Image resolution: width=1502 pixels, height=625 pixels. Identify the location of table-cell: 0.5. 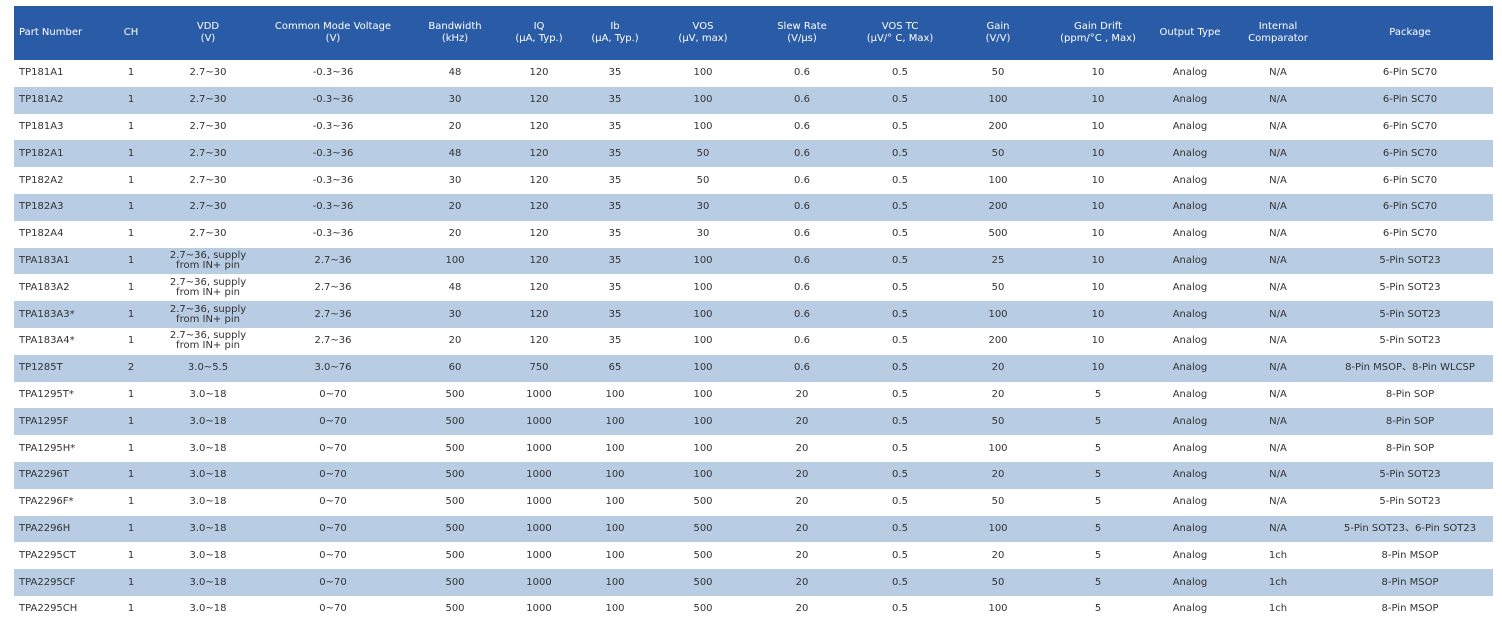
(900, 261).